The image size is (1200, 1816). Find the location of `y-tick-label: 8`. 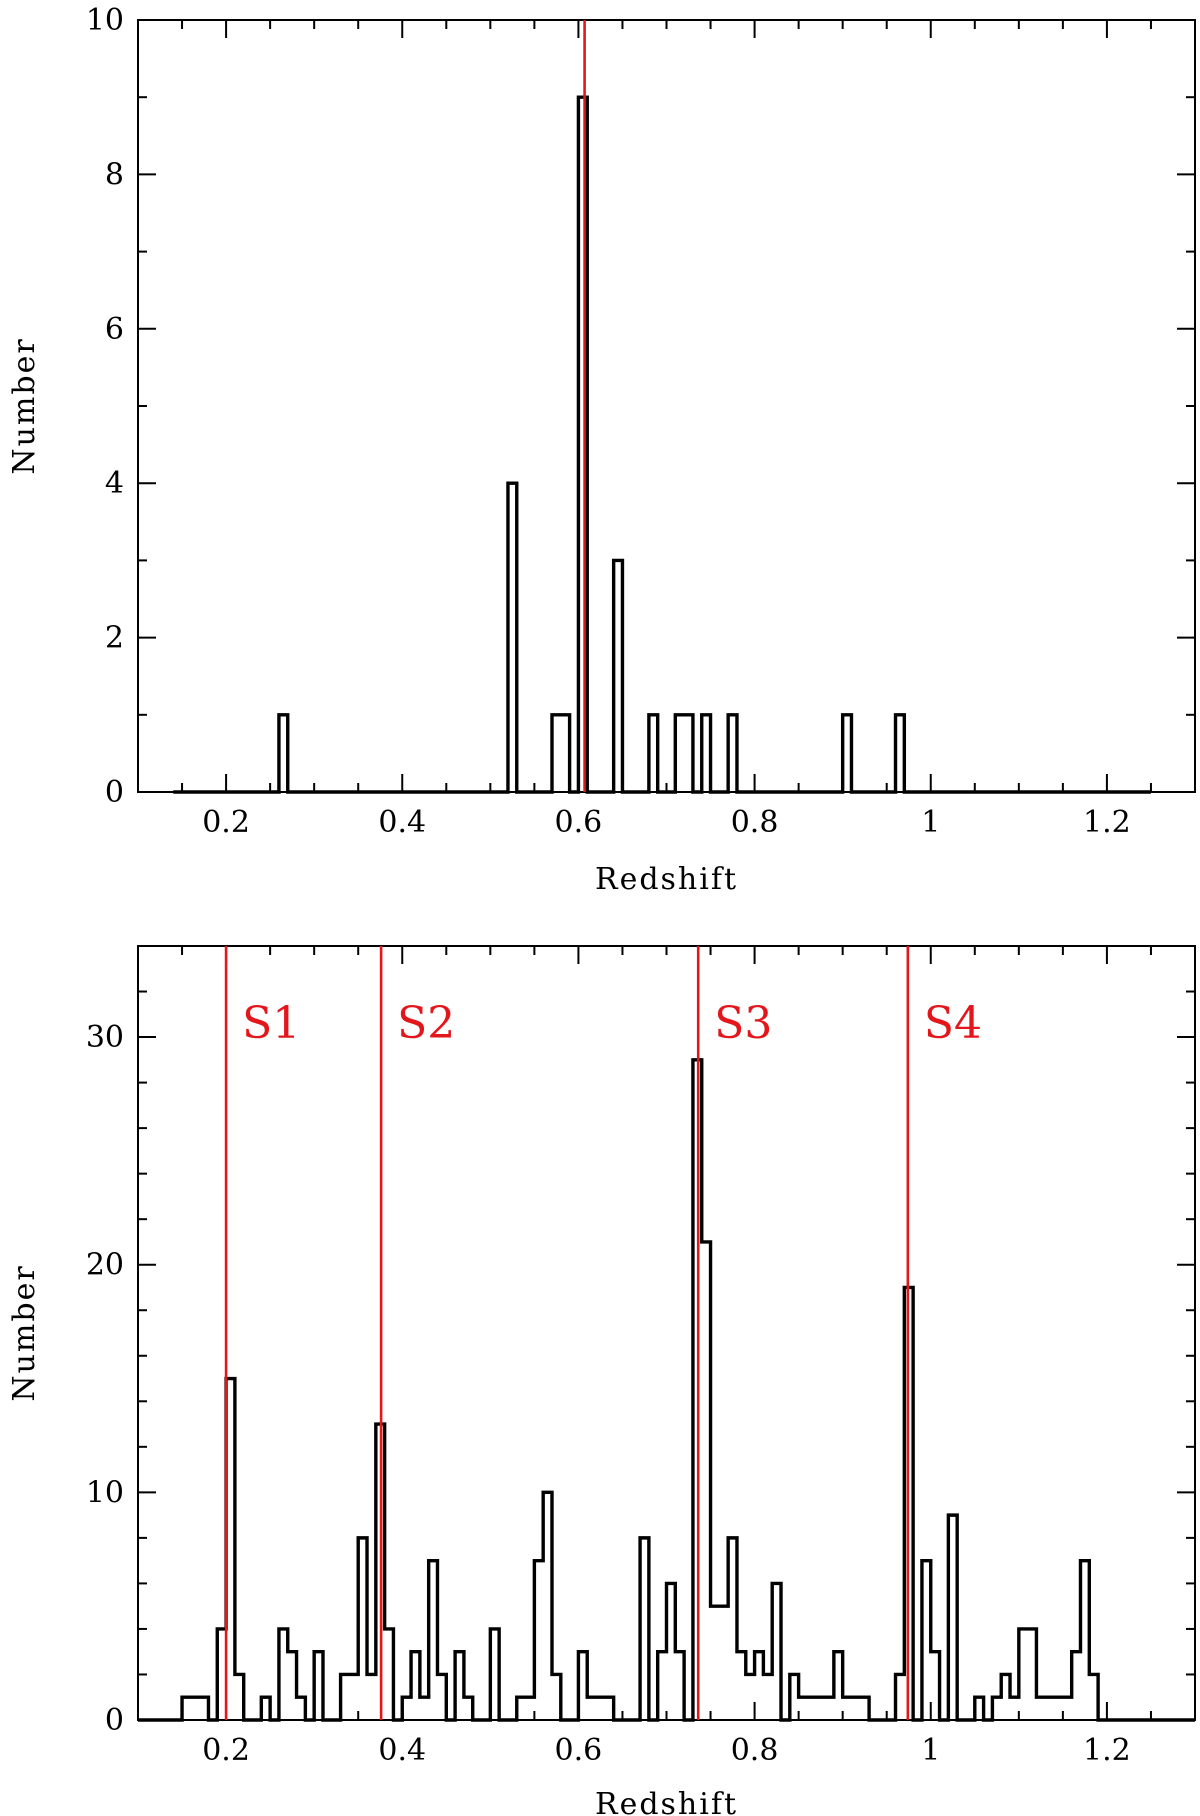

y-tick-label: 8 is located at coordinates (114, 174).